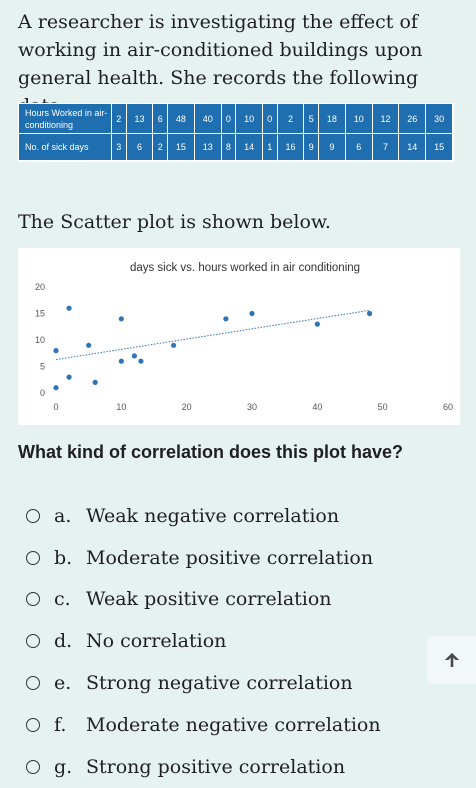 This screenshot has width=476, height=788. I want to click on y-tick-label: 15, so click(40, 314).